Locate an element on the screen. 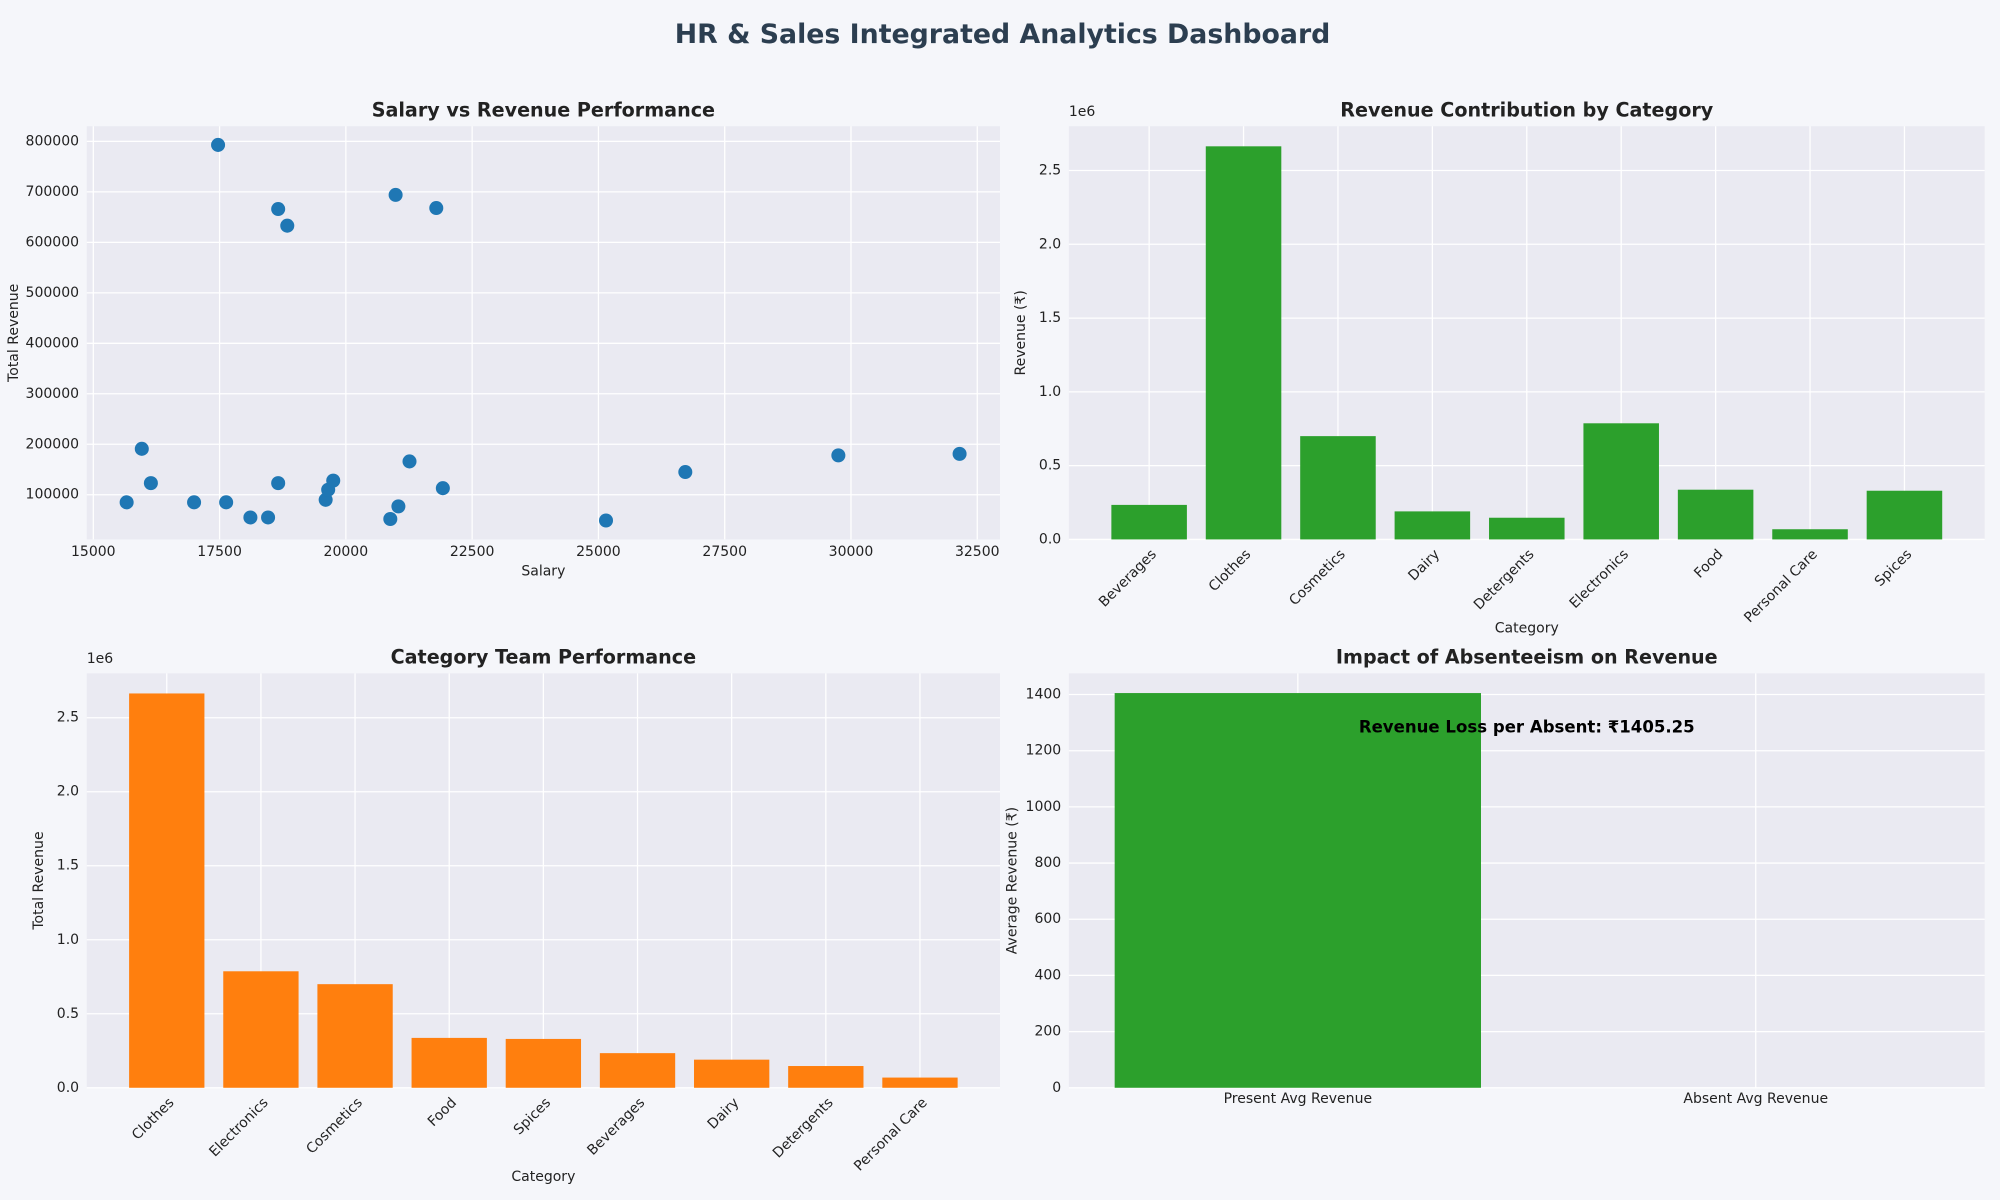 The image size is (2000, 1200). y-tick-label: 400 is located at coordinates (1047, 975).